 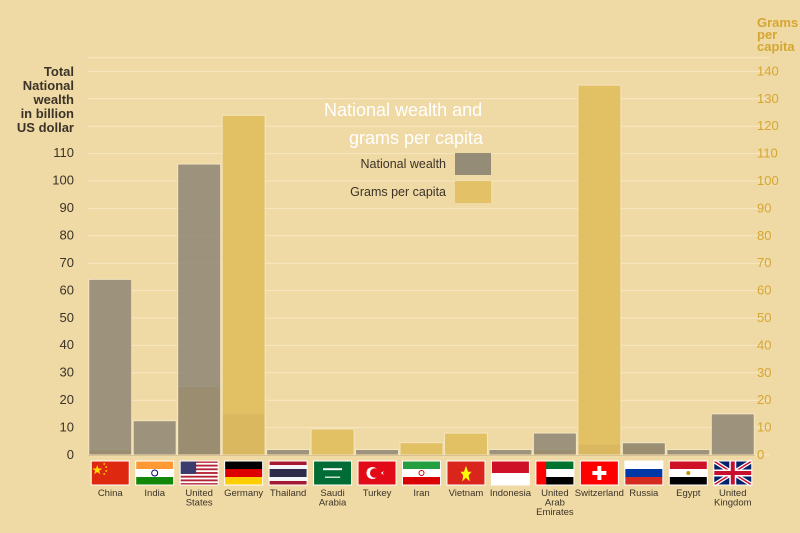 I want to click on category-label-line: Emirates, so click(x=555, y=512).